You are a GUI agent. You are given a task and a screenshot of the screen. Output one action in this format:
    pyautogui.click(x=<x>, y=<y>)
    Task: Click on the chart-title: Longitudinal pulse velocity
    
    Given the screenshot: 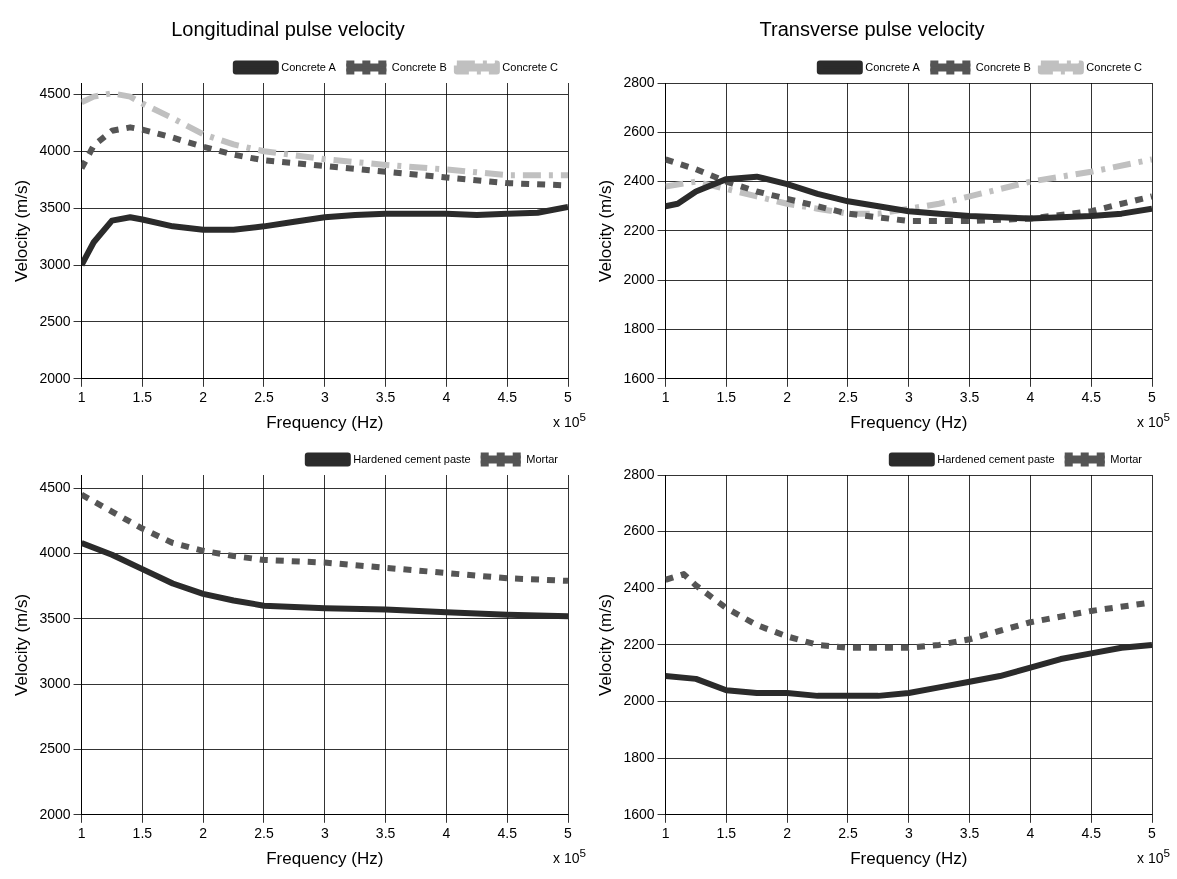 What is the action you would take?
    pyautogui.click(x=288, y=28)
    